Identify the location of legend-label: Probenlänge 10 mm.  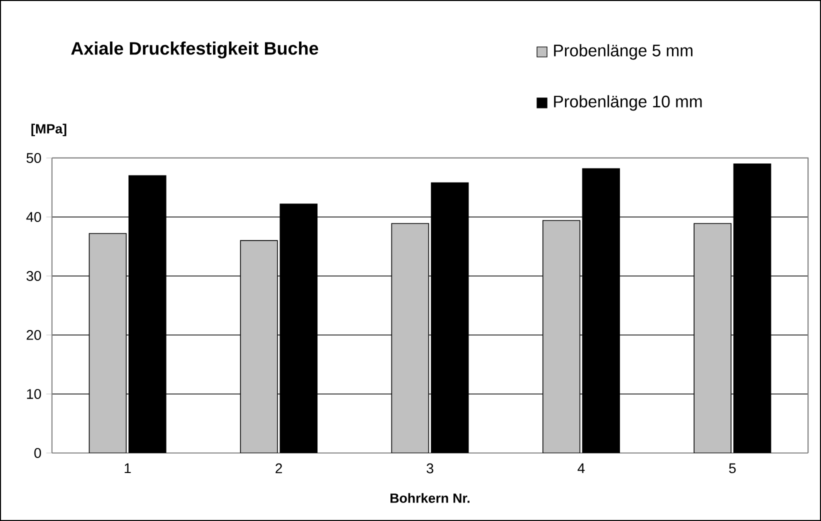
(628, 103).